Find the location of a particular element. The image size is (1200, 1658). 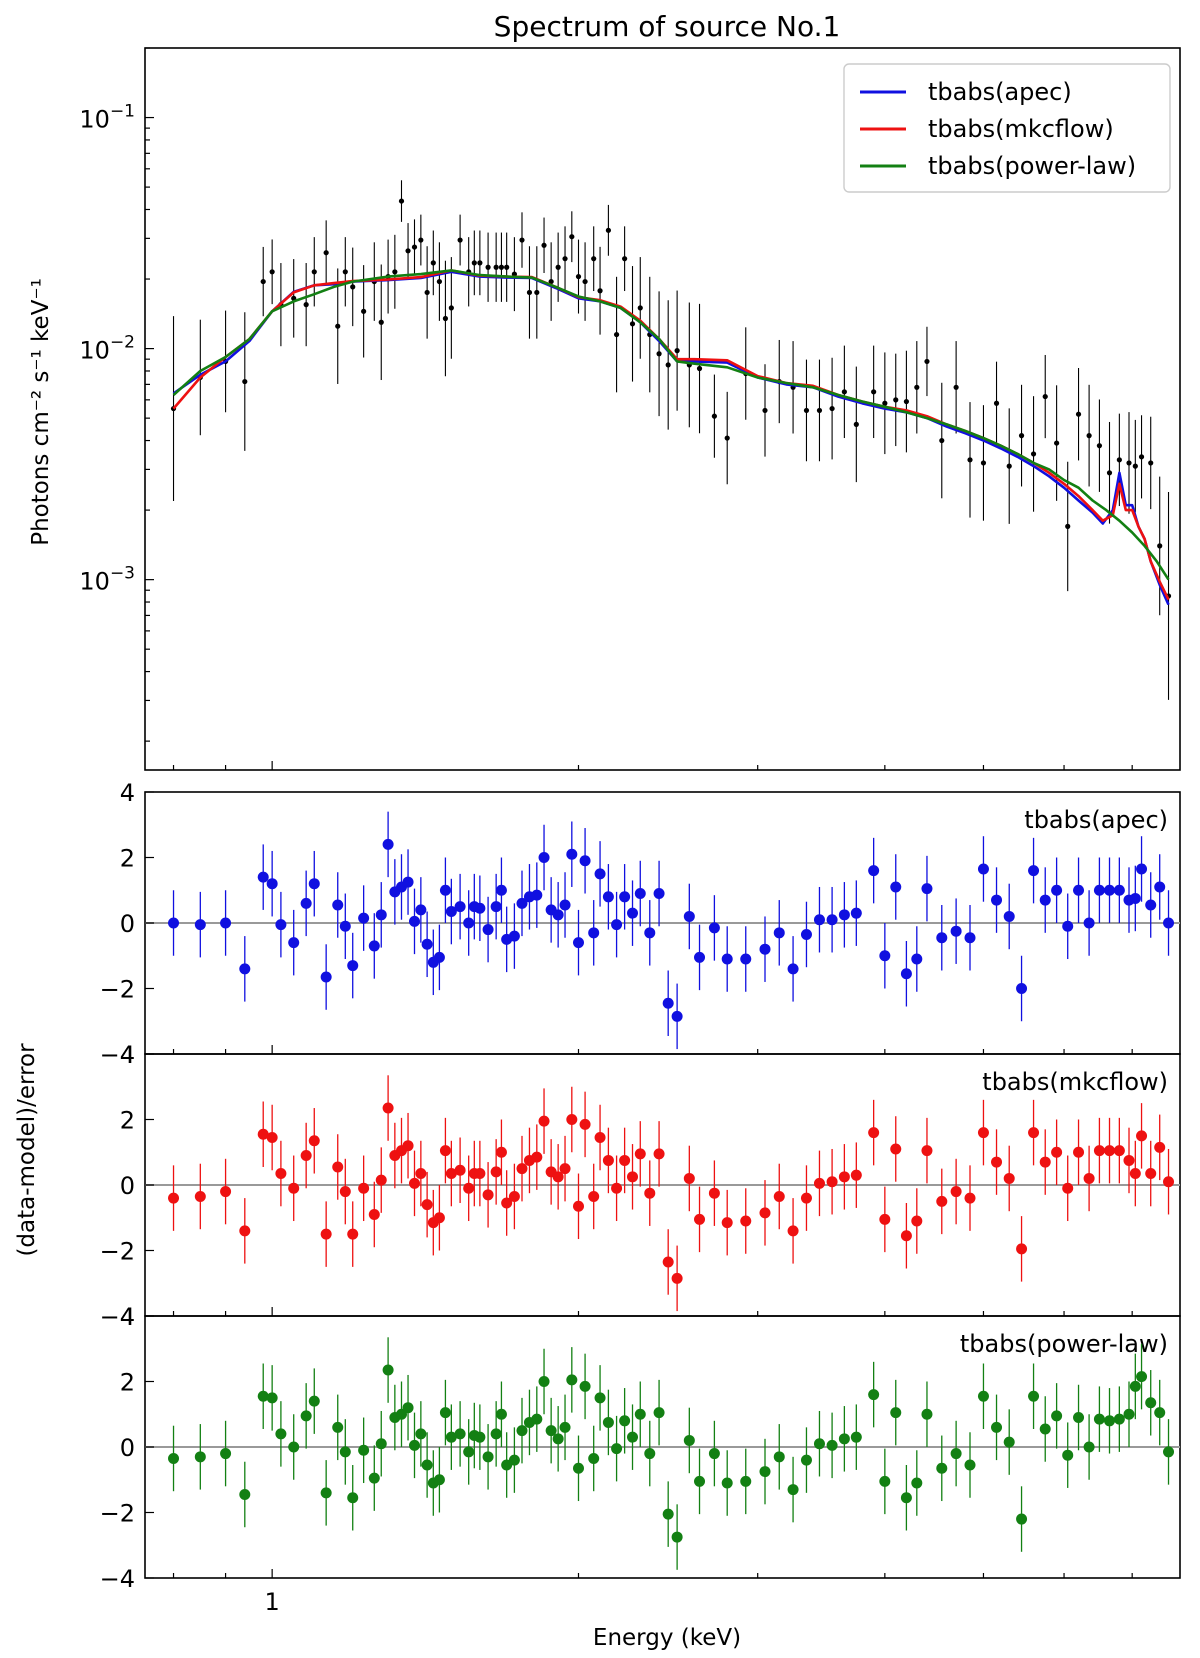

main-y-tick-label: 10−2 is located at coordinates (107, 349).